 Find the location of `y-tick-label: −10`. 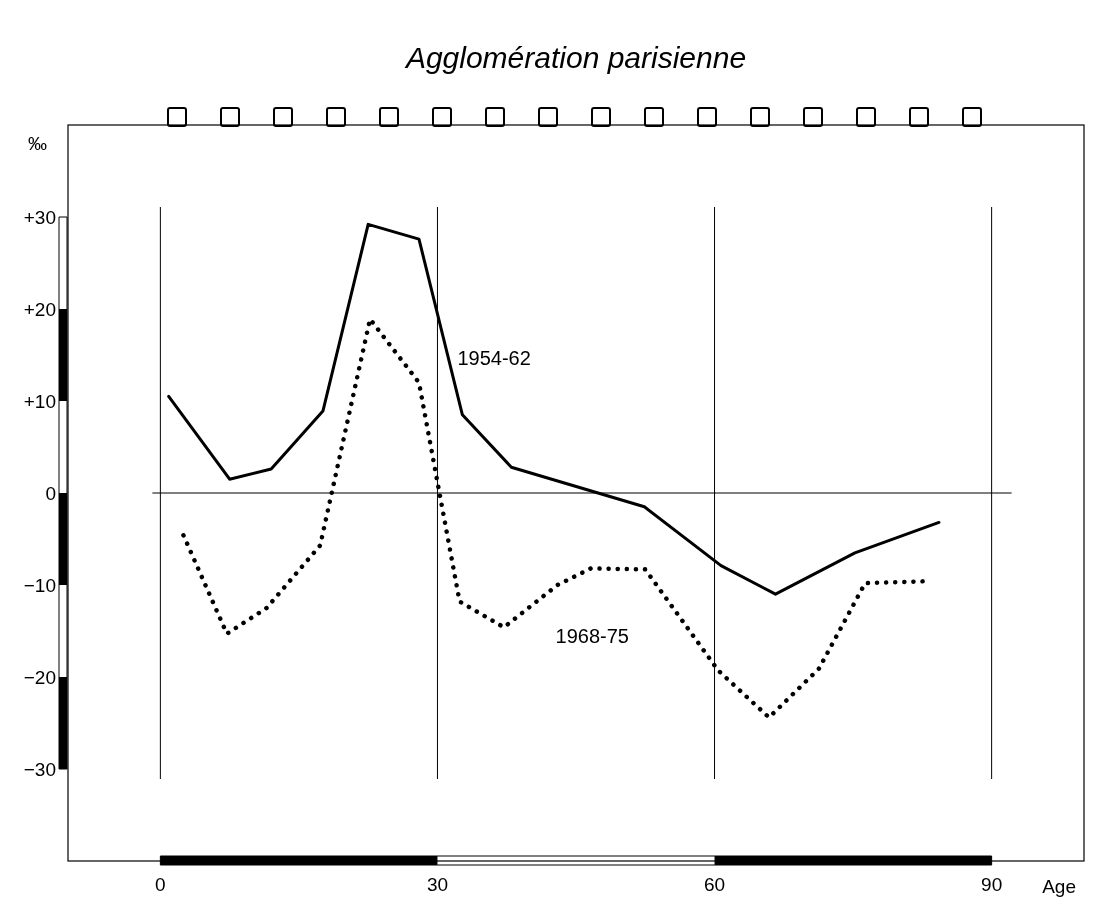

y-tick-label: −10 is located at coordinates (39, 585).